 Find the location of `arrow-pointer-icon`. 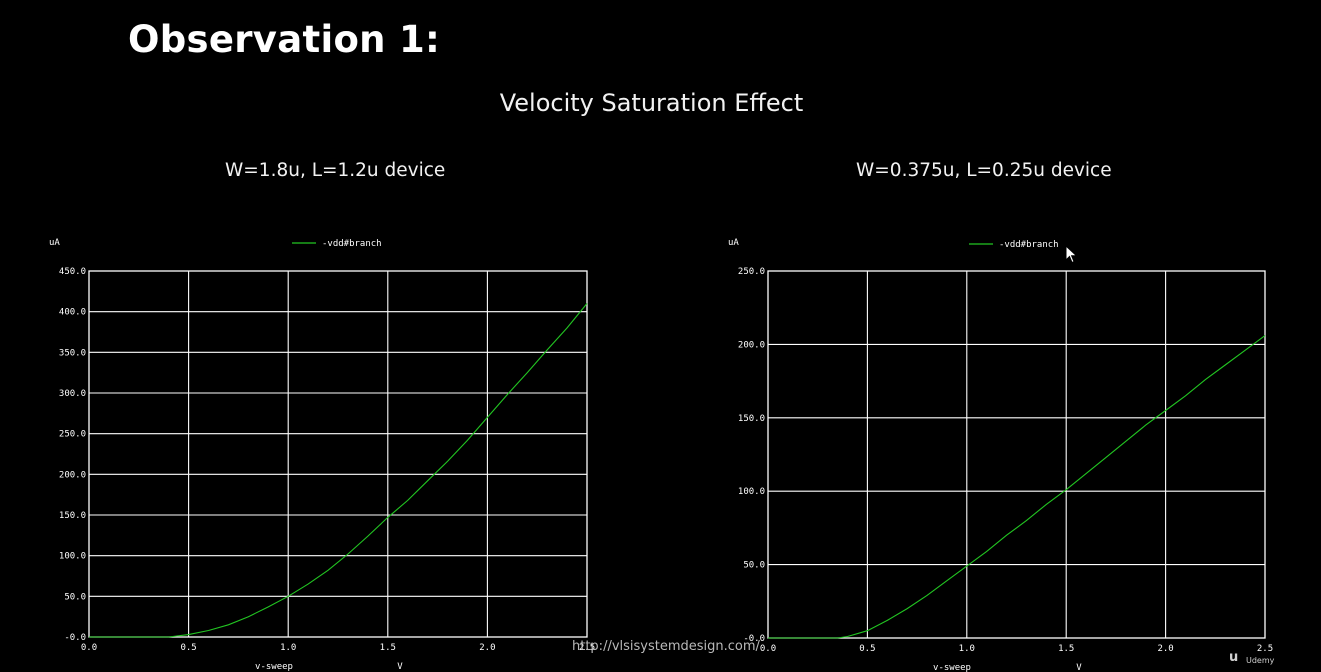

arrow-pointer-icon is located at coordinates (1071, 254).